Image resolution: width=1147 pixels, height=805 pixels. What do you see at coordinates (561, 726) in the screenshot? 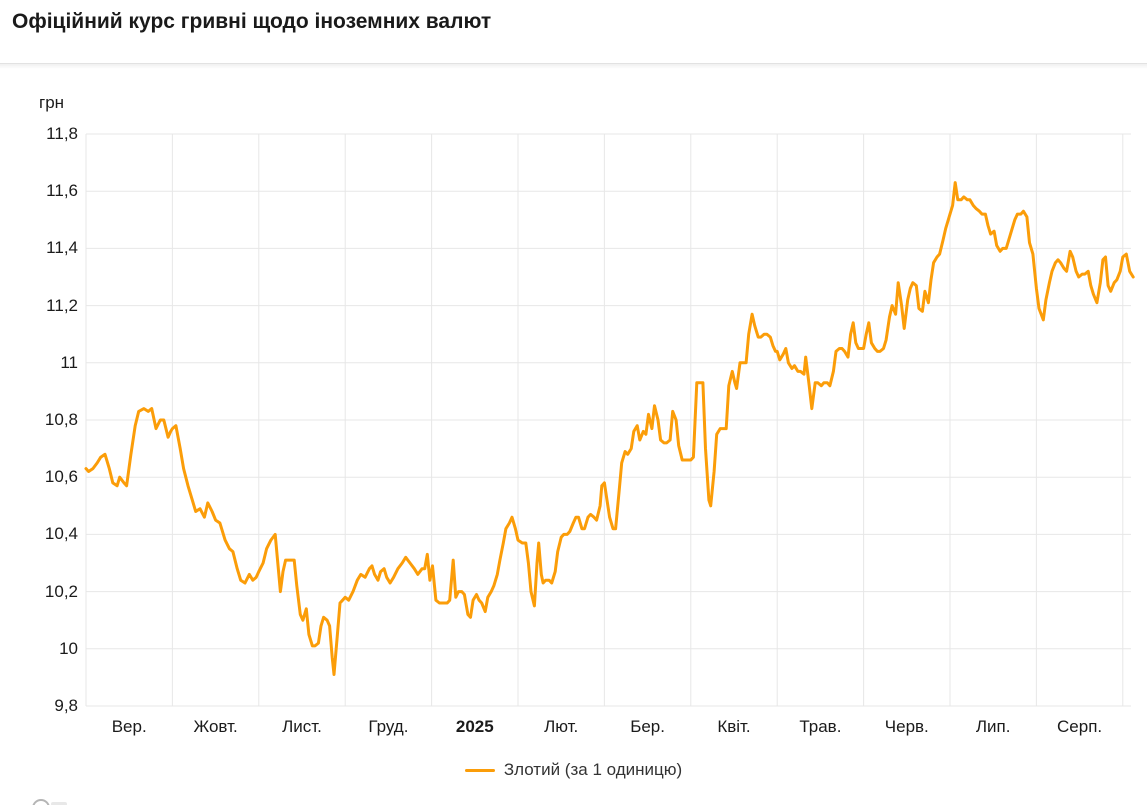
I see `x-tick-label: Лют.` at bounding box center [561, 726].